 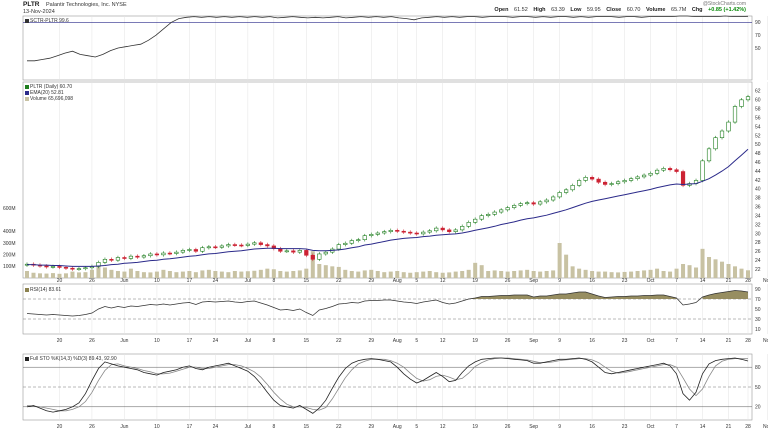 I want to click on sto-legend: Full STO %K(14,3) %D(3) 89.43, 92.90, so click(x=71, y=359).